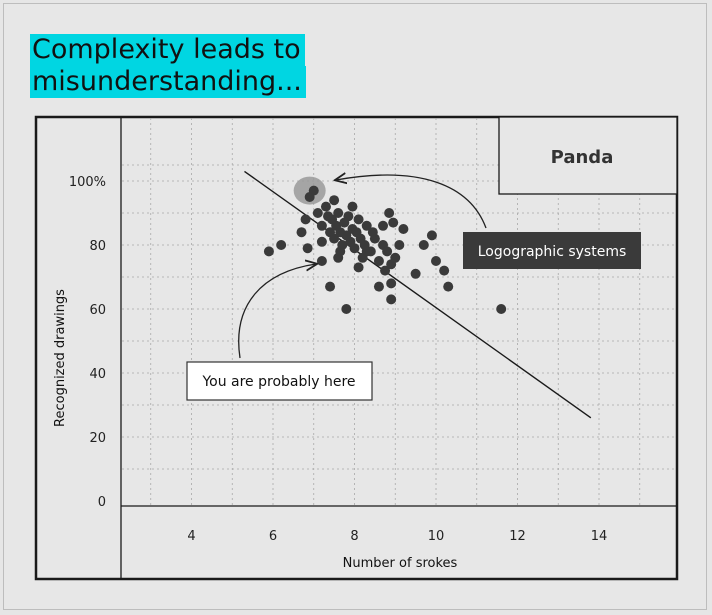  I want to click on x-axis-title: Number of srokes, so click(400, 563).